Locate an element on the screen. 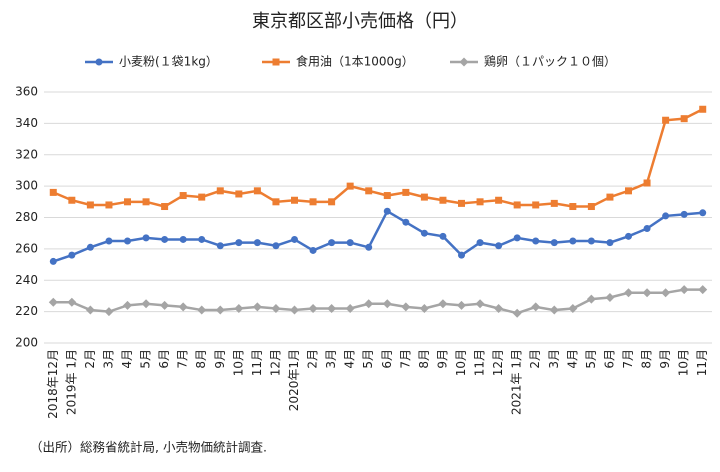 The width and height of the screenshot is (720, 472). y-tick-label: 200 is located at coordinates (26, 343).